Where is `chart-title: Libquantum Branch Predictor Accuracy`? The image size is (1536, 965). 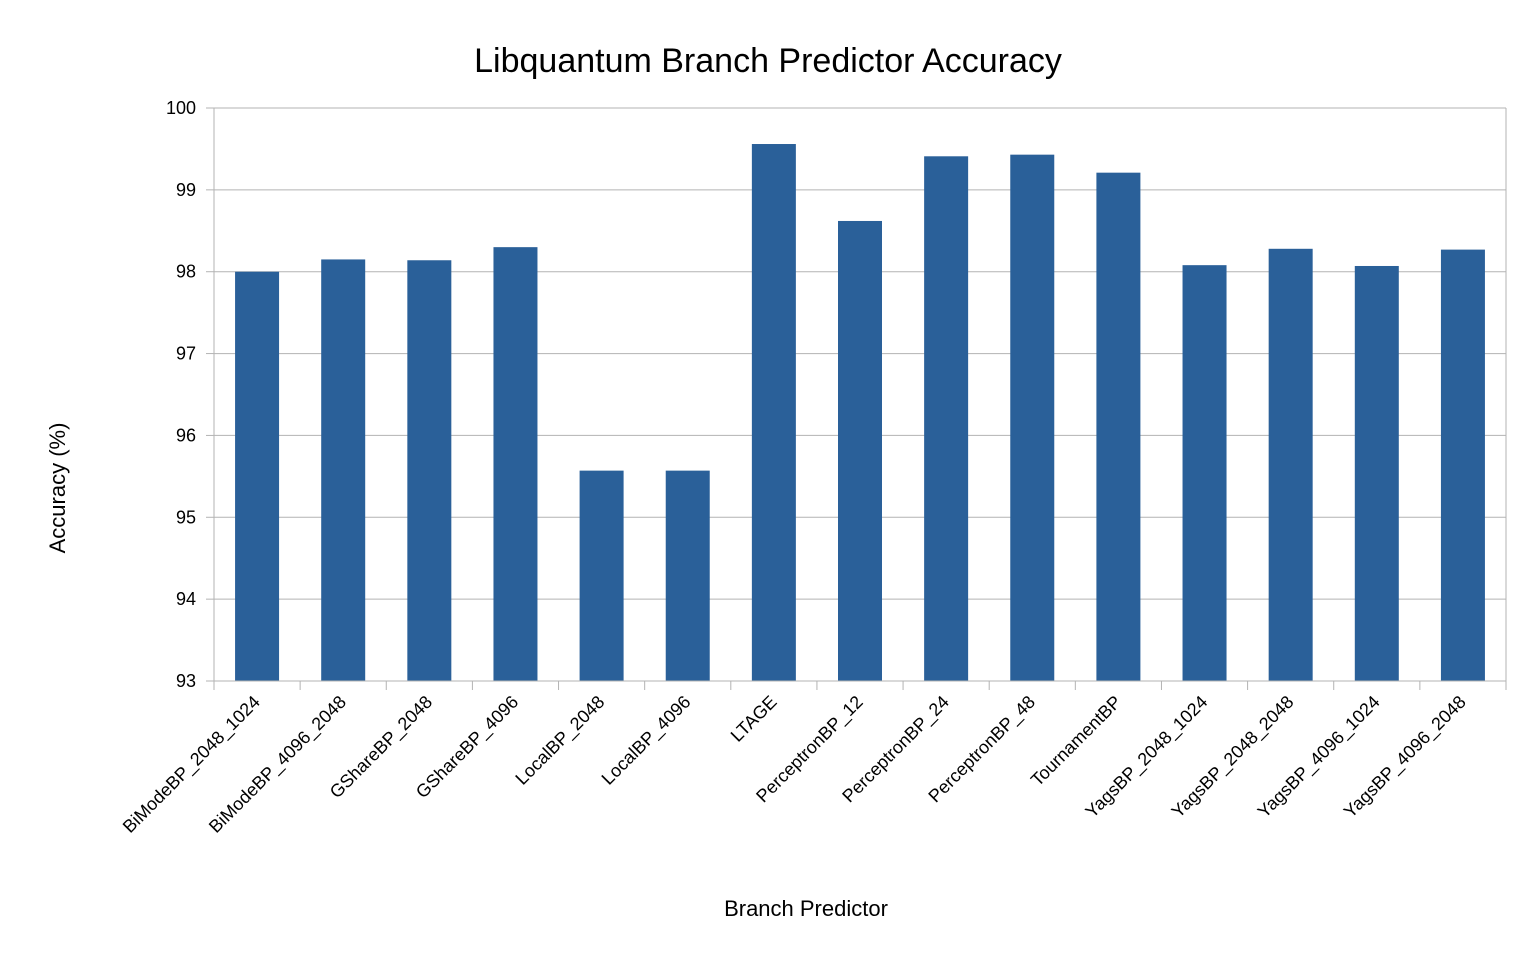 chart-title: Libquantum Branch Predictor Accuracy is located at coordinates (768, 61).